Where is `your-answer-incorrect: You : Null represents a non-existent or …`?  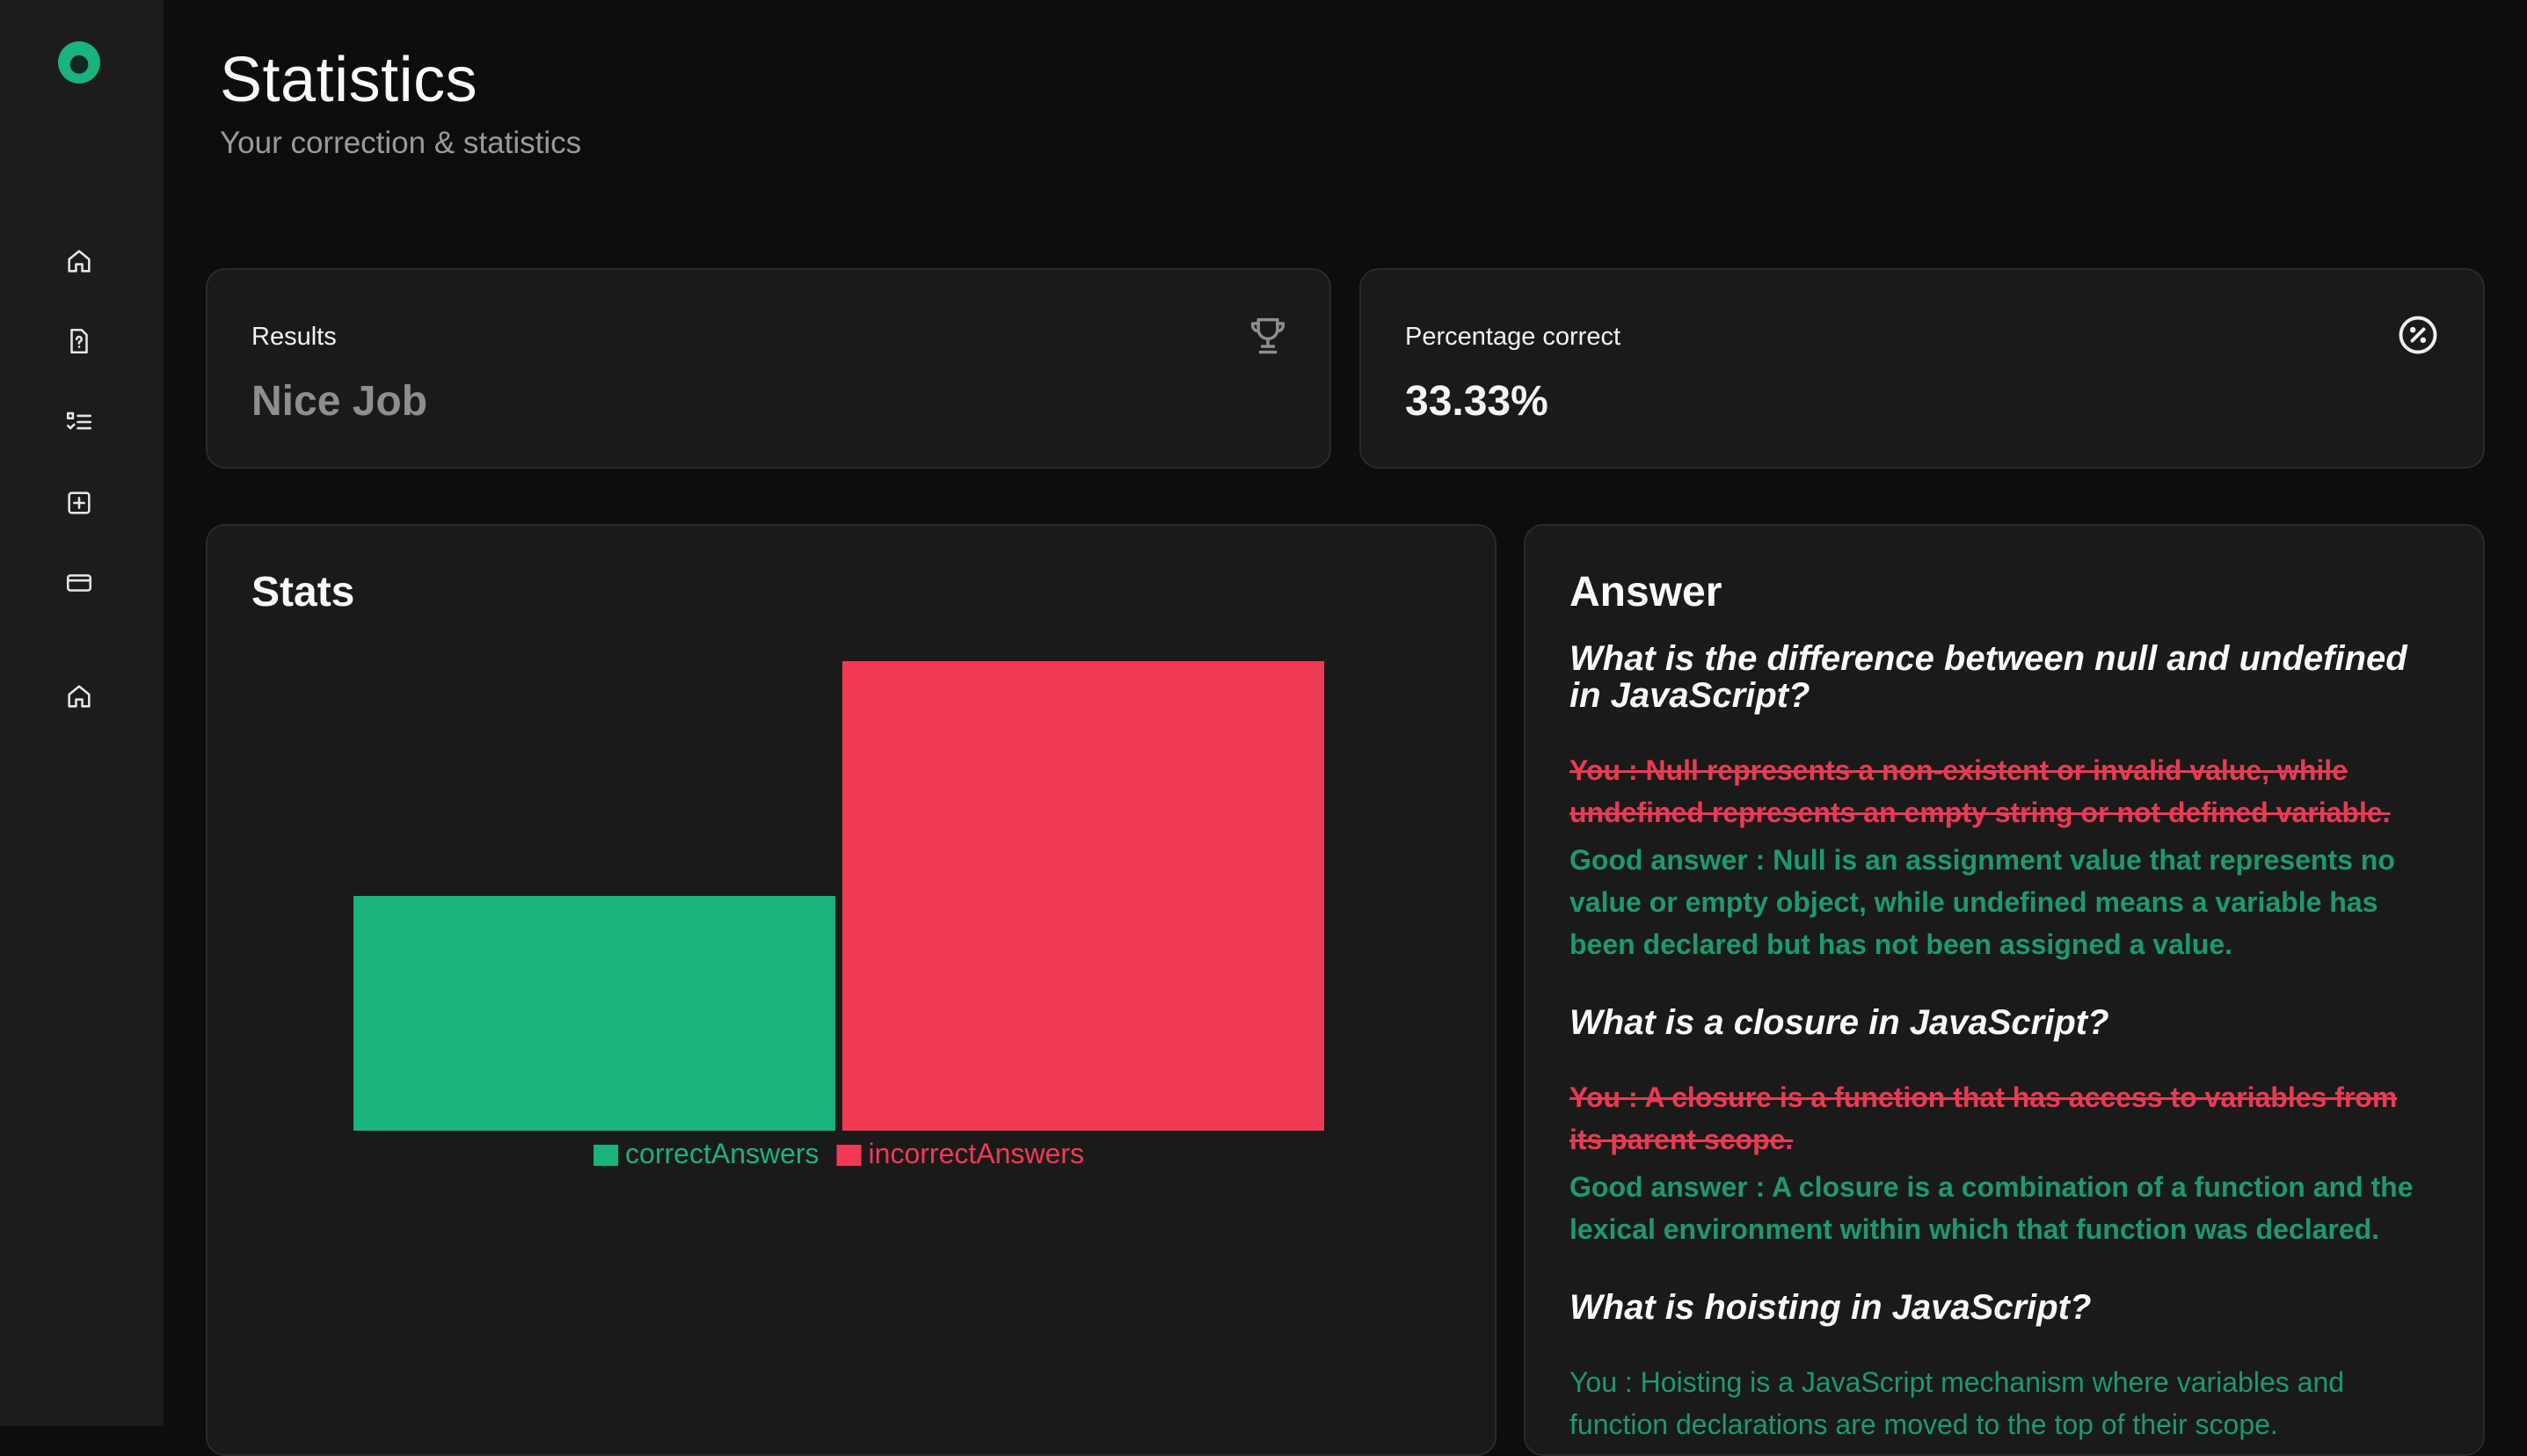 your-answer-incorrect: You : Null represents a non-existent or … is located at coordinates (1980, 791).